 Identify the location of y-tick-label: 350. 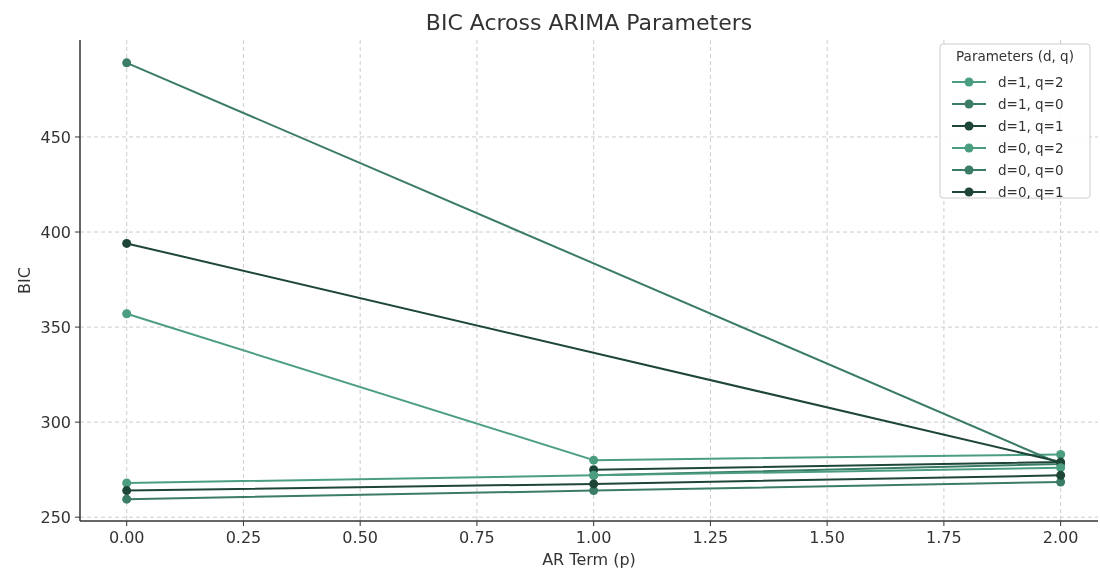
(55, 327).